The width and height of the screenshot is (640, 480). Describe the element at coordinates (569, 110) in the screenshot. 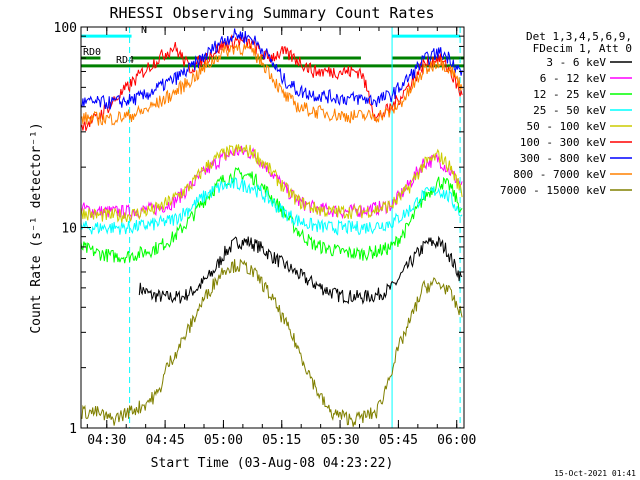

I see `legend-entry-label: 25 - 50 keV` at that location.